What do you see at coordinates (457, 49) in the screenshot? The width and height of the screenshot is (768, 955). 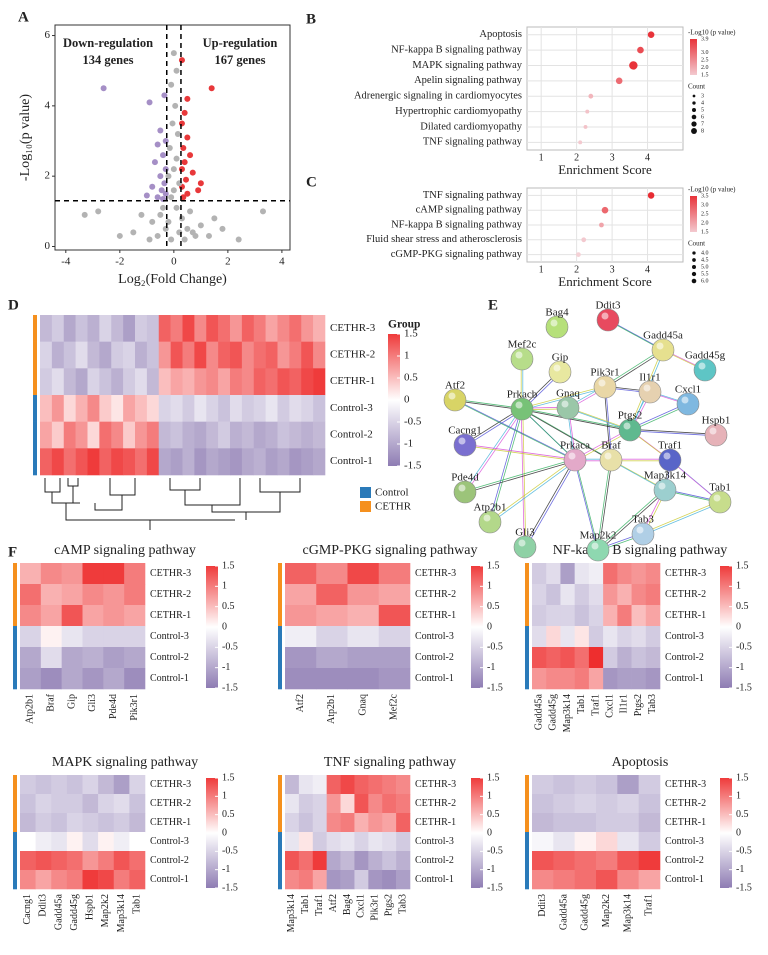 I see `category-label: NF-kappa B signaling pathway` at bounding box center [457, 49].